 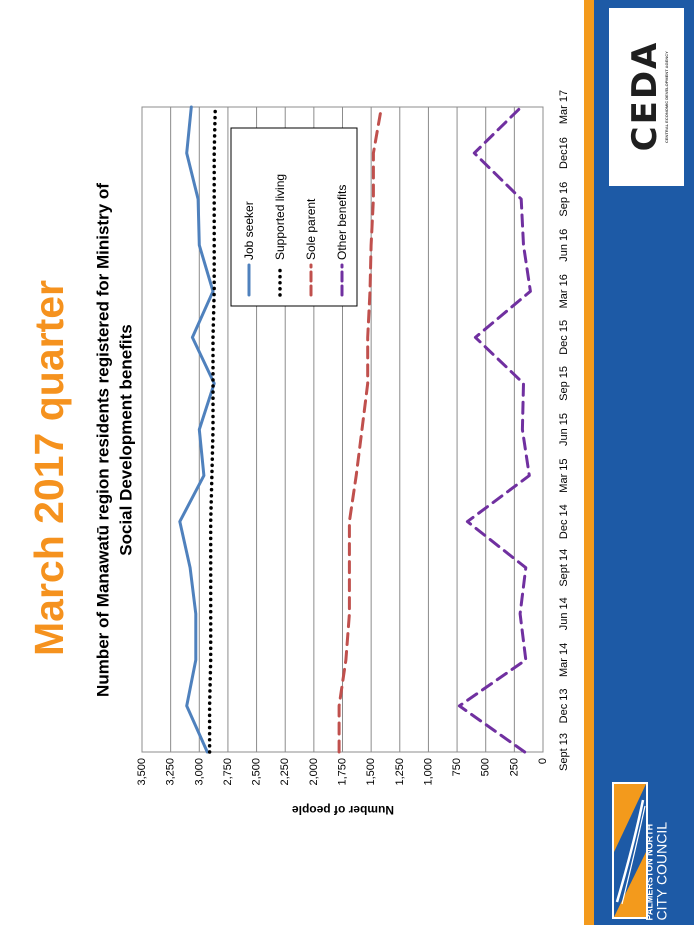 What do you see at coordinates (564, 521) in the screenshot?
I see `x-tick-label: Dec 14` at bounding box center [564, 521].